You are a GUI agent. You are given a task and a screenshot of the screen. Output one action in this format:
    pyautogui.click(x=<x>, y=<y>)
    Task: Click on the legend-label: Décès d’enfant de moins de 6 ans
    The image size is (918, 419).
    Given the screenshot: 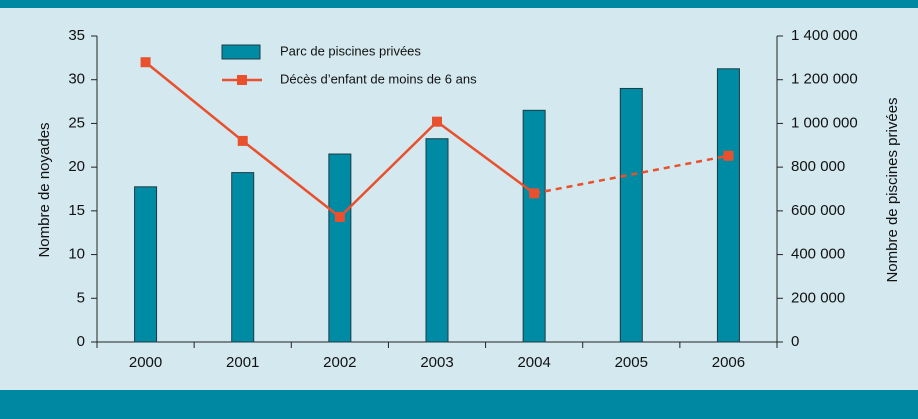 What is the action you would take?
    pyautogui.click(x=378, y=78)
    